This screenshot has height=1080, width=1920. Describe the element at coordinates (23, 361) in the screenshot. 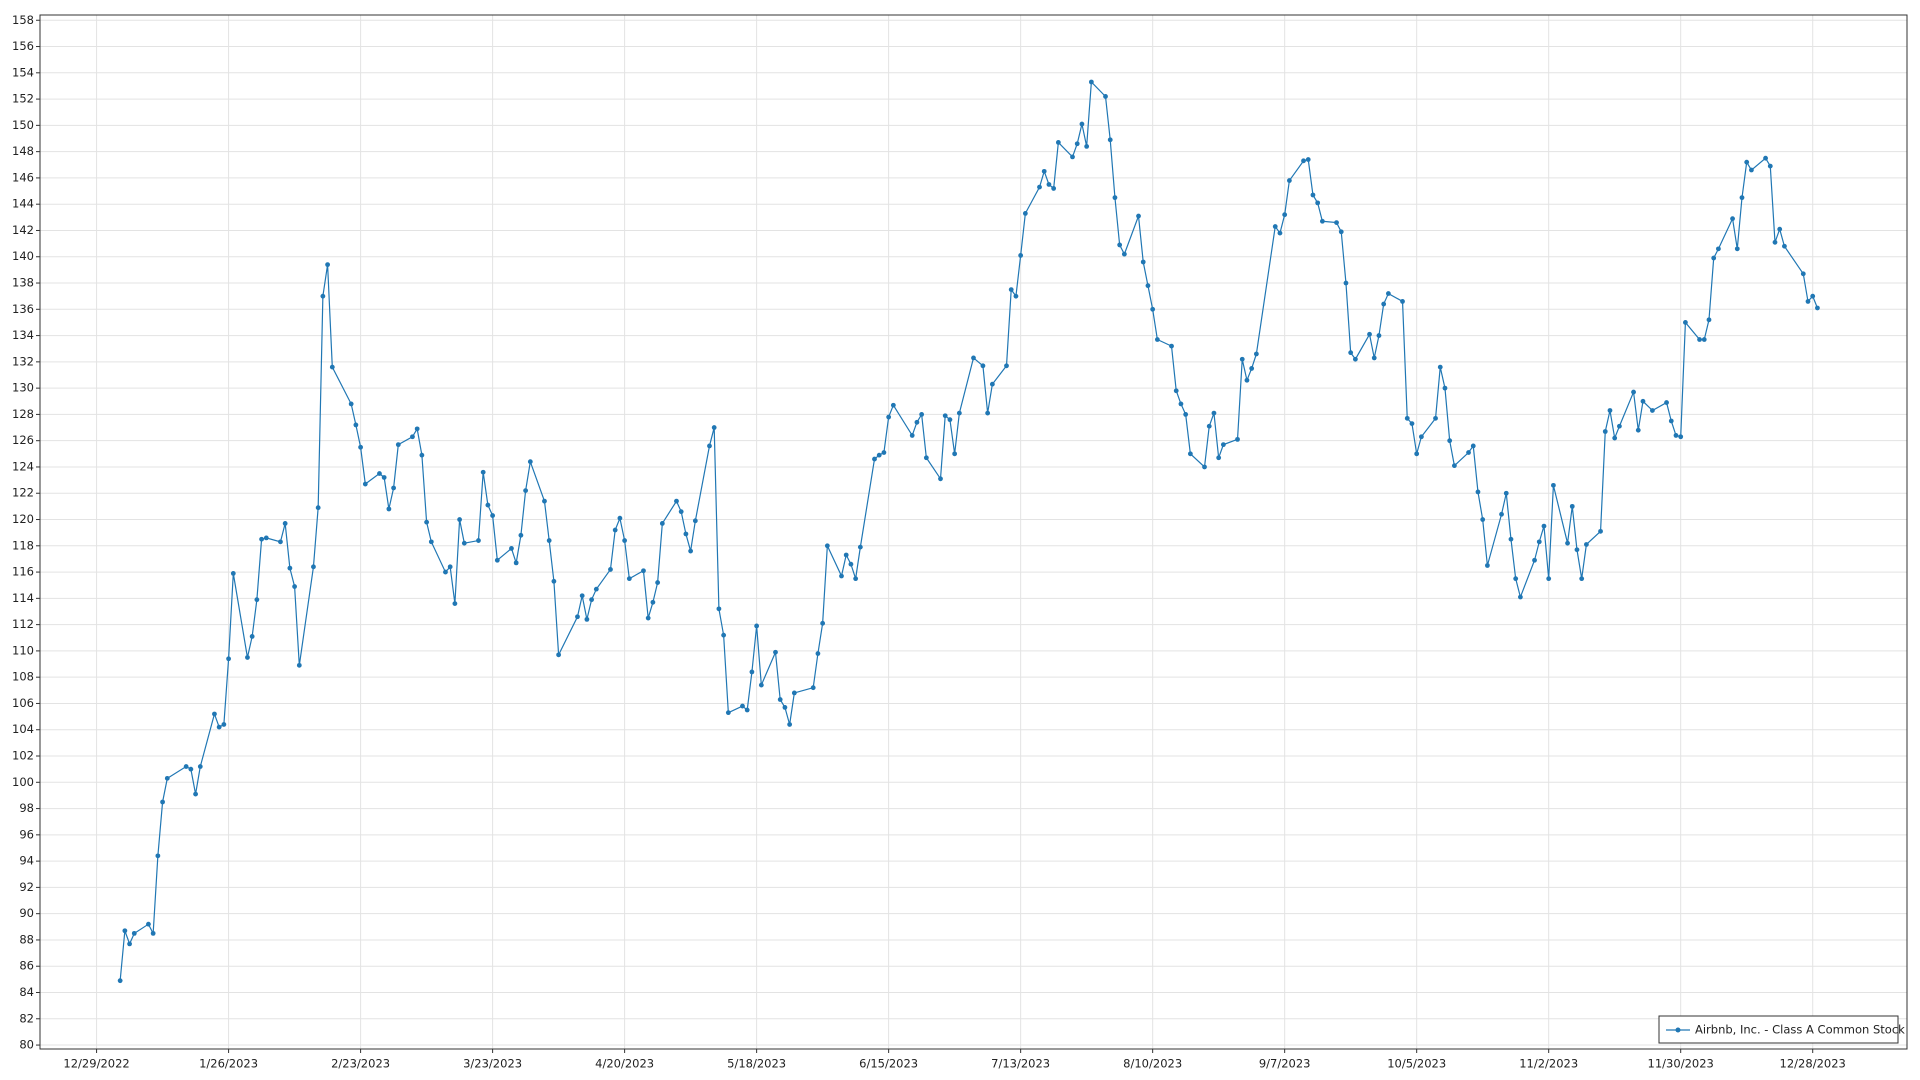

I see `y-tick-label: 132` at that location.